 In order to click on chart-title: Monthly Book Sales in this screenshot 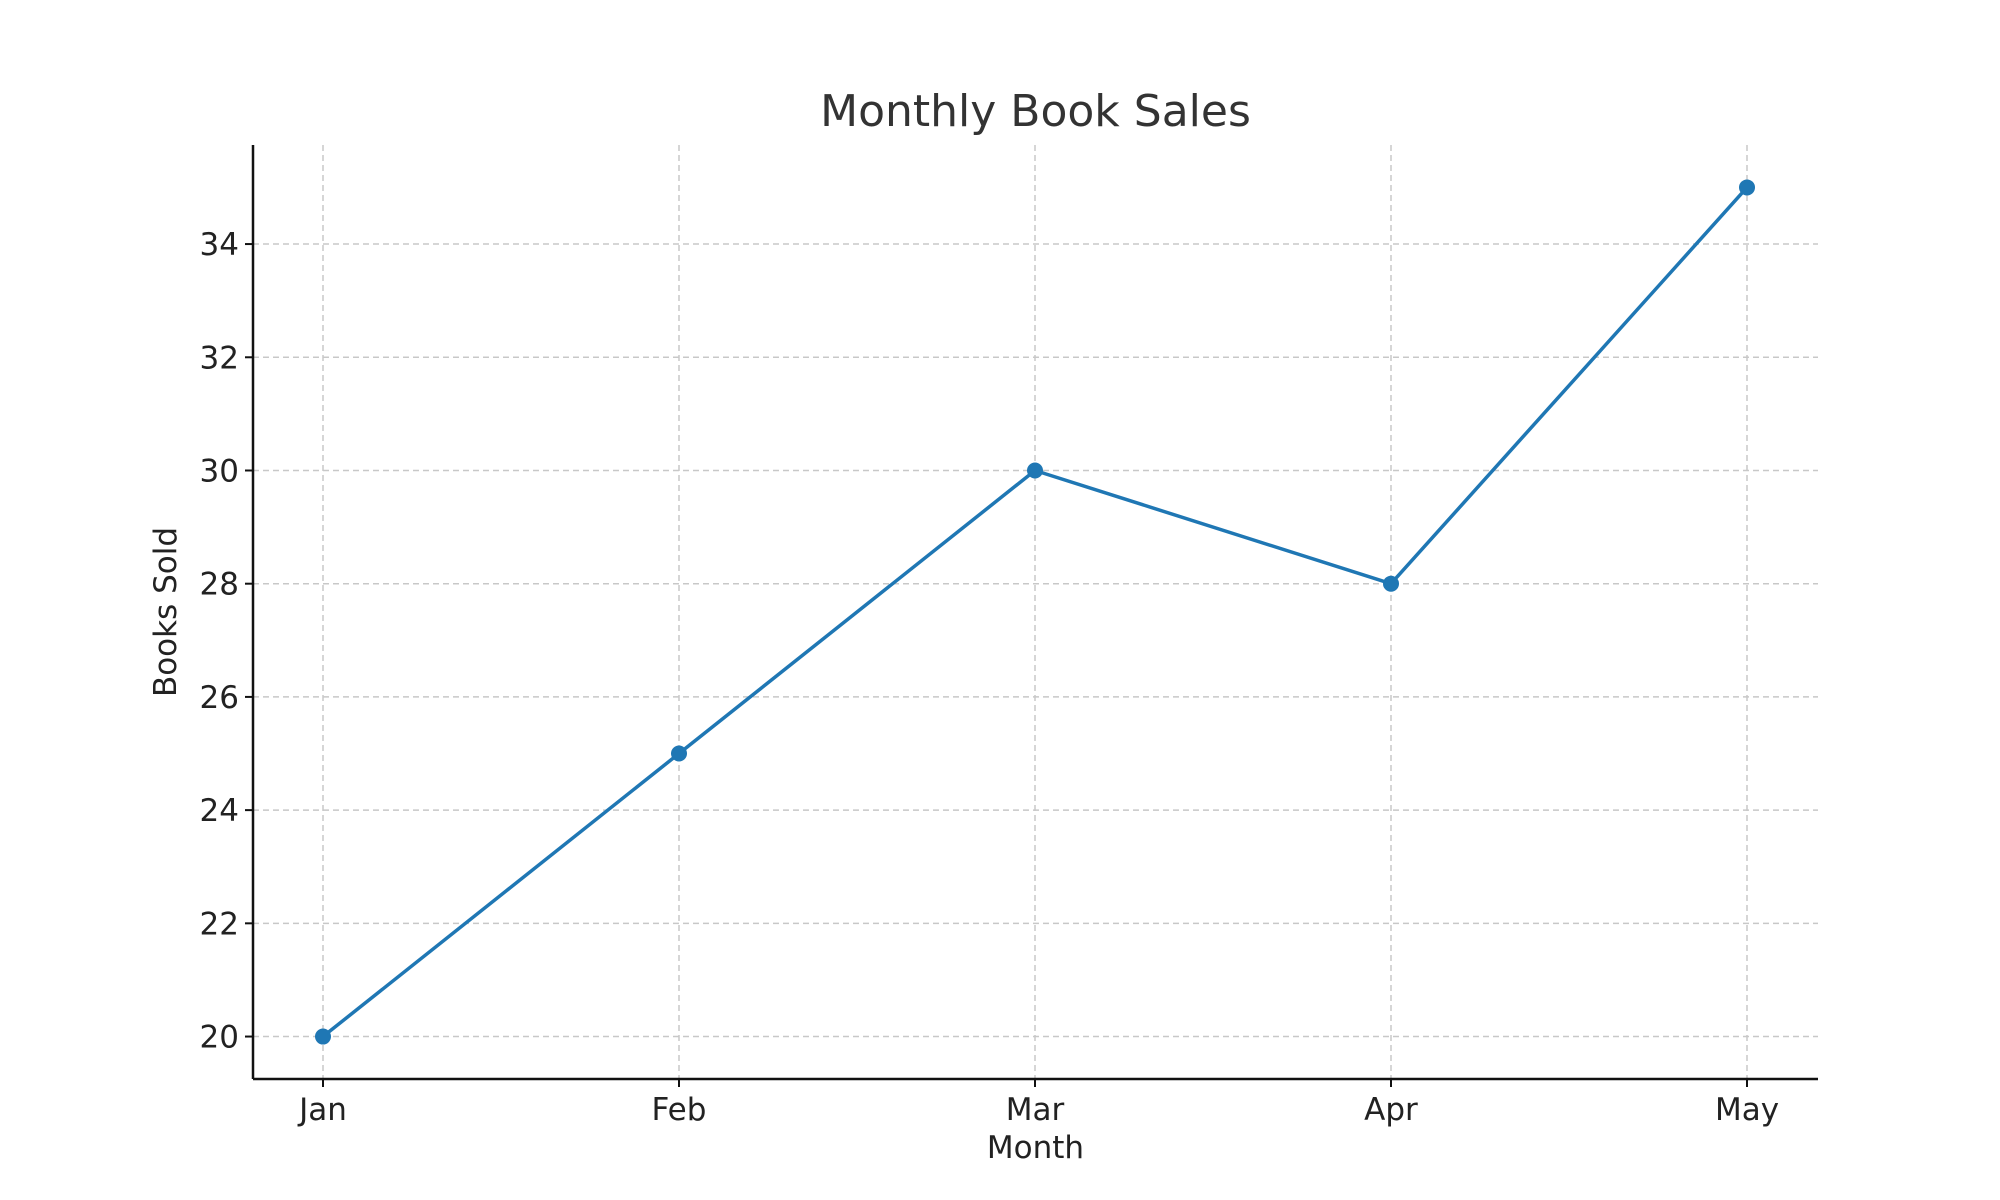, I will do `click(1035, 111)`.